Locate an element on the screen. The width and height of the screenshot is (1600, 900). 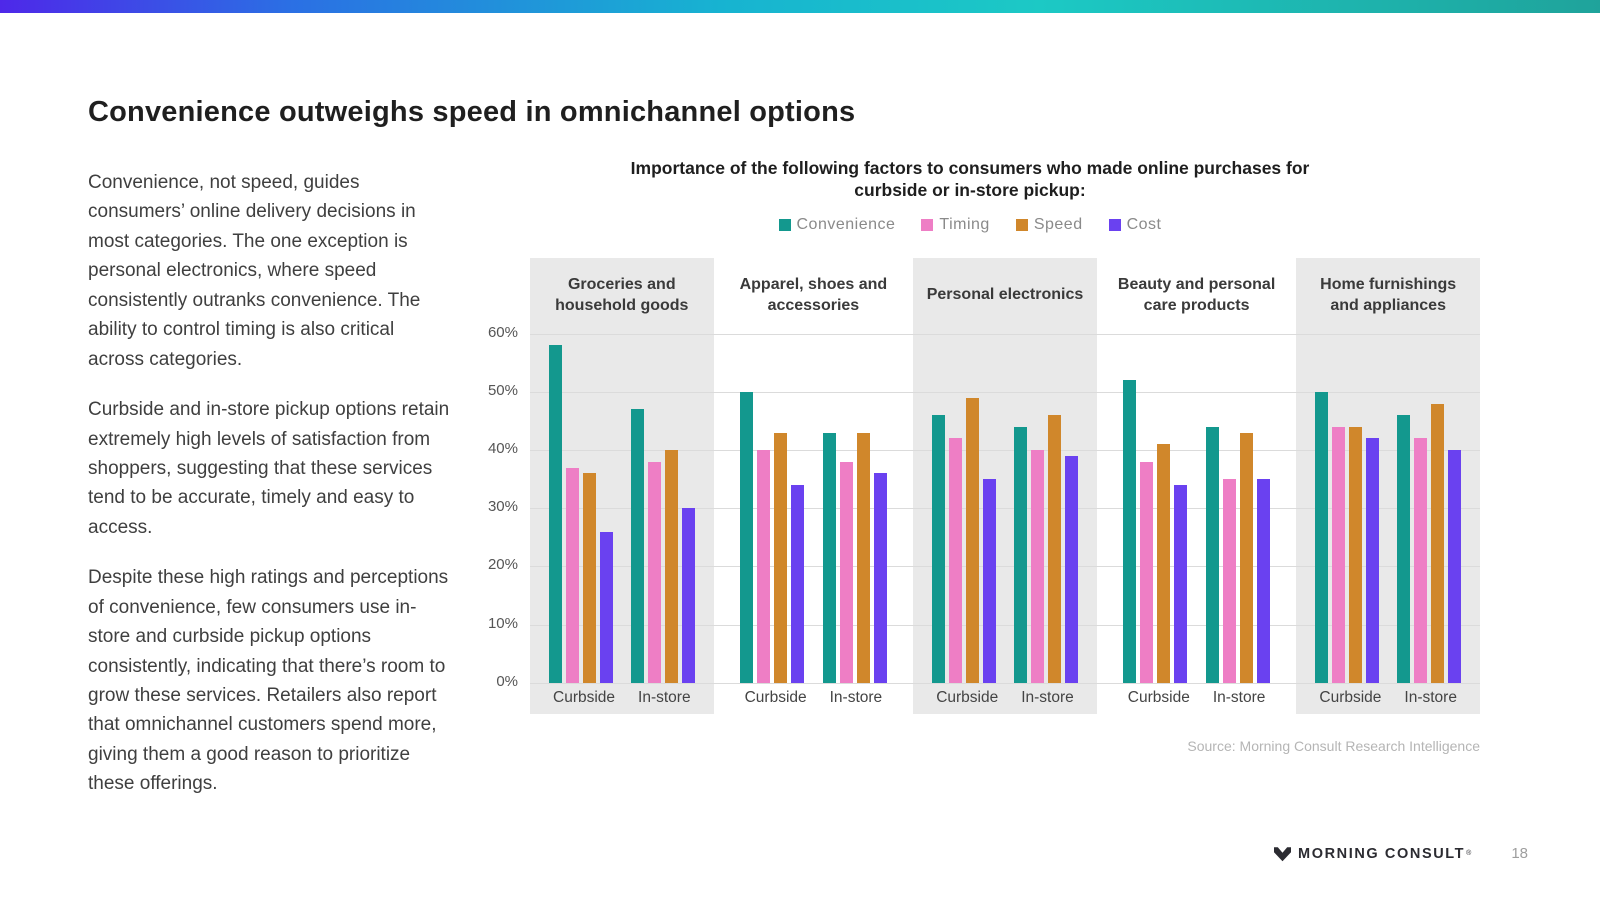
logo-m-icon is located at coordinates (1283, 853).